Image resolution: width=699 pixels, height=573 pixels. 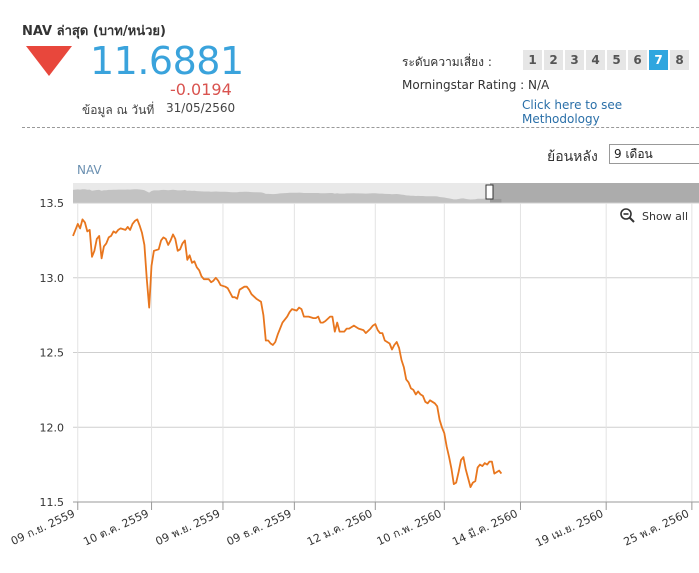 I want to click on risk-level-1: 1, so click(x=532, y=60).